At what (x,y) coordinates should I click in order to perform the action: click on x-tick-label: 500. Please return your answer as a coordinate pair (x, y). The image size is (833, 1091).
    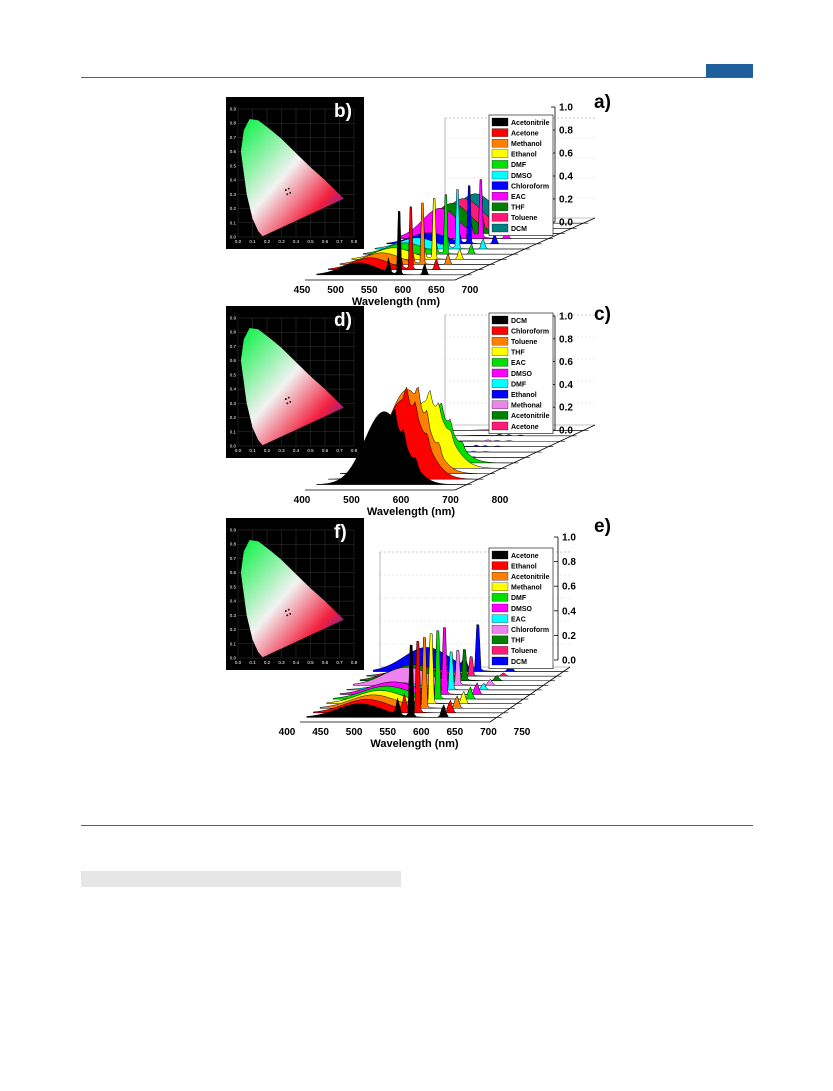
    Looking at the image, I should click on (354, 732).